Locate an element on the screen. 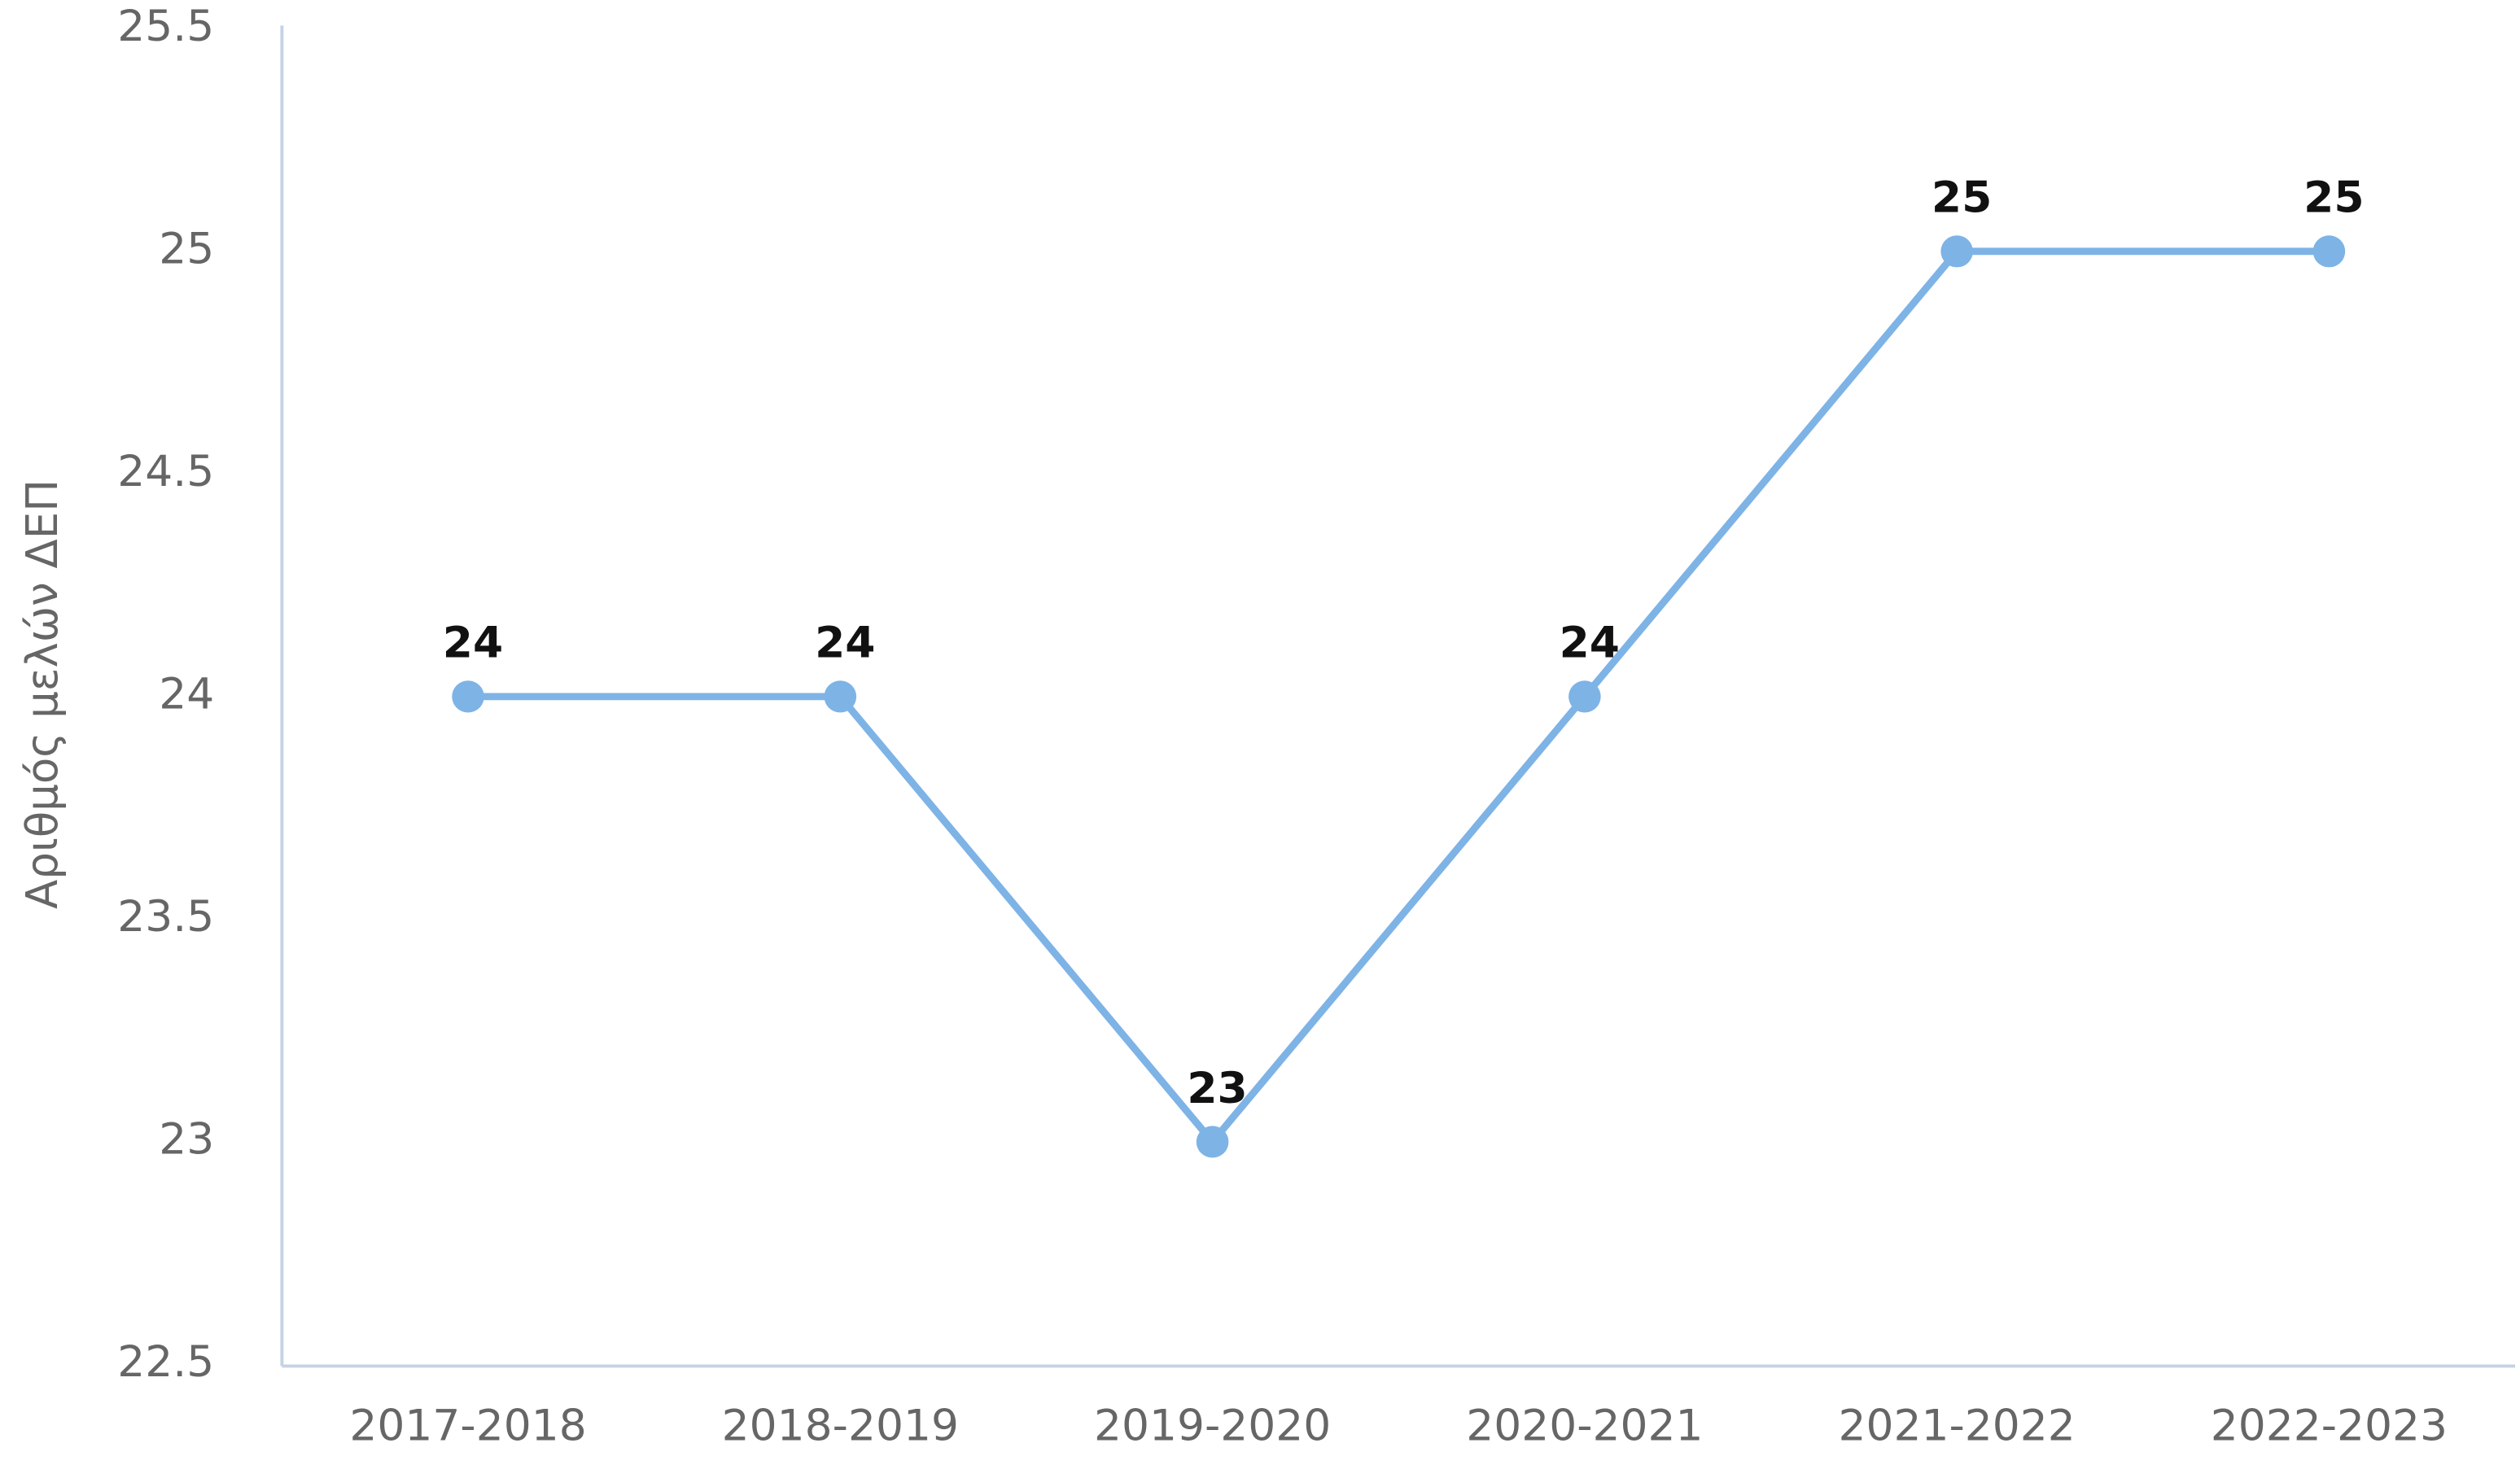 This screenshot has height=1465, width=2520. y-tick-label: 25.5 is located at coordinates (166, 26).